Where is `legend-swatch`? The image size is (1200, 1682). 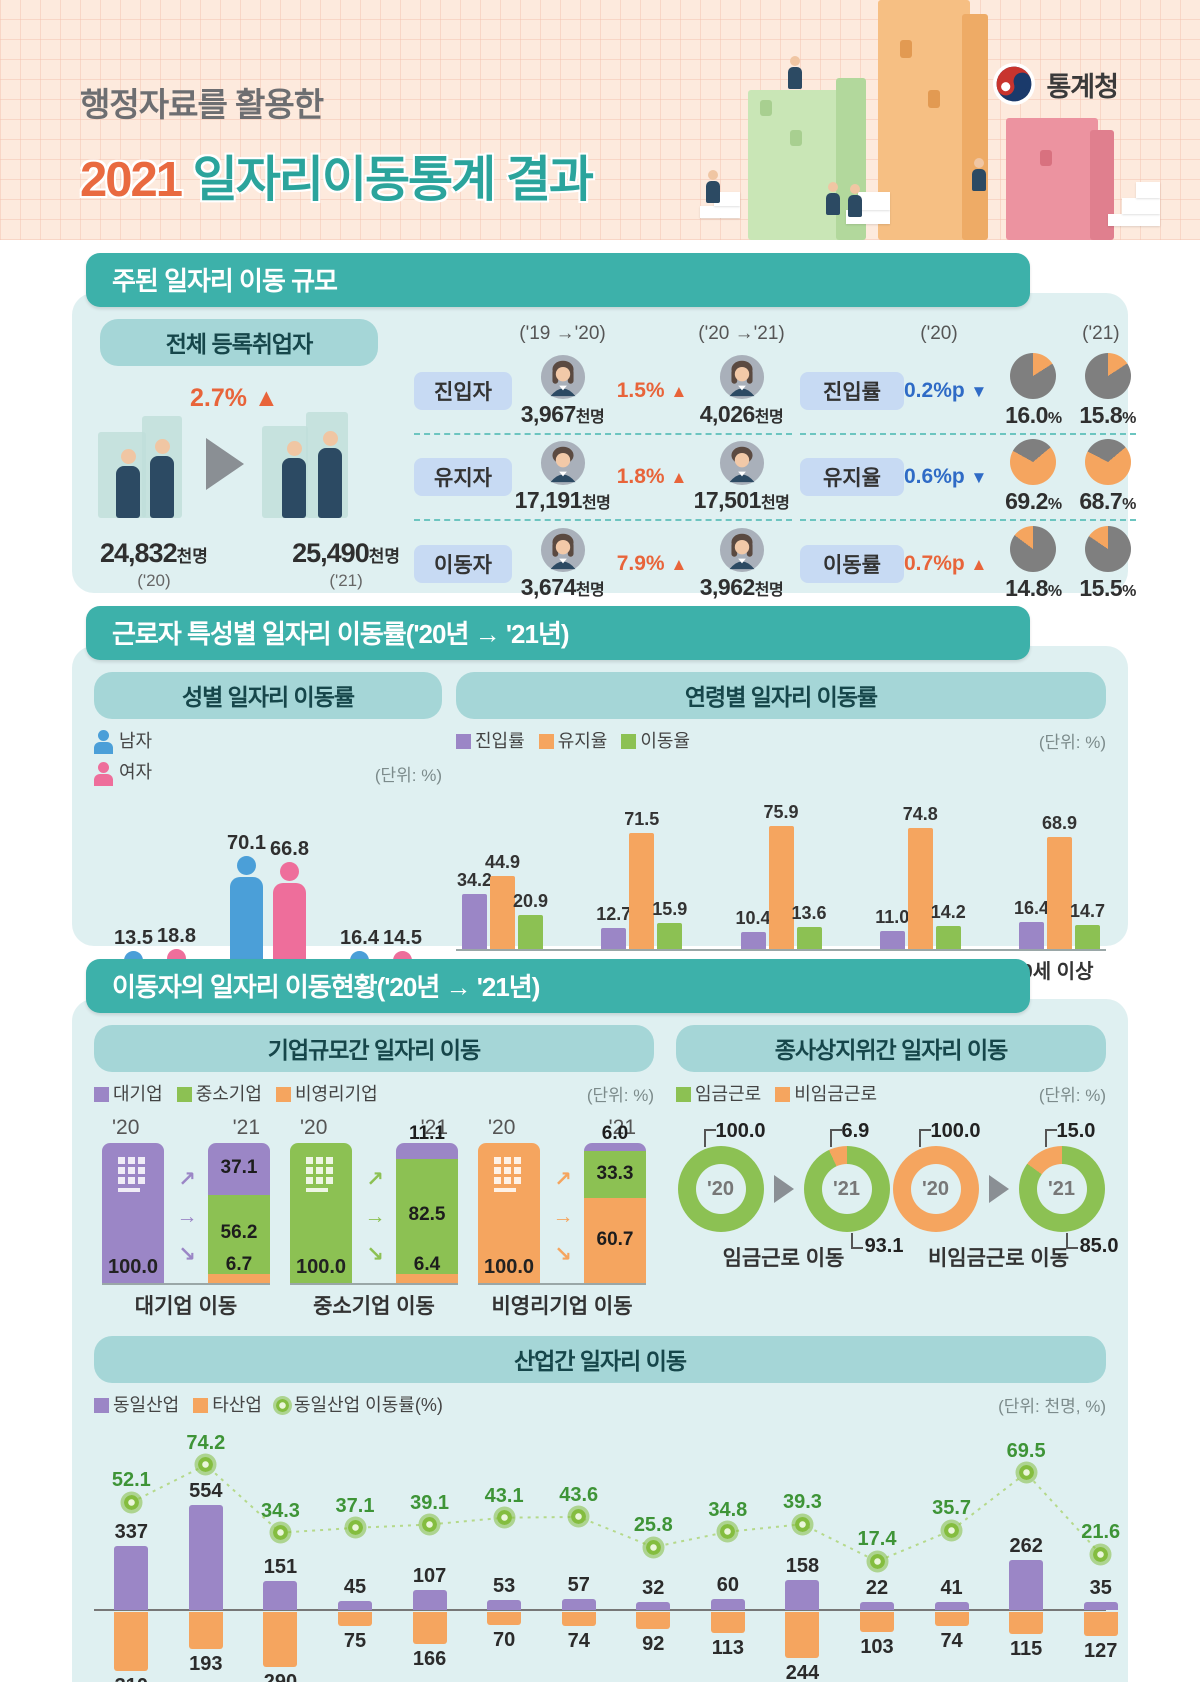 legend-swatch is located at coordinates (184, 1094).